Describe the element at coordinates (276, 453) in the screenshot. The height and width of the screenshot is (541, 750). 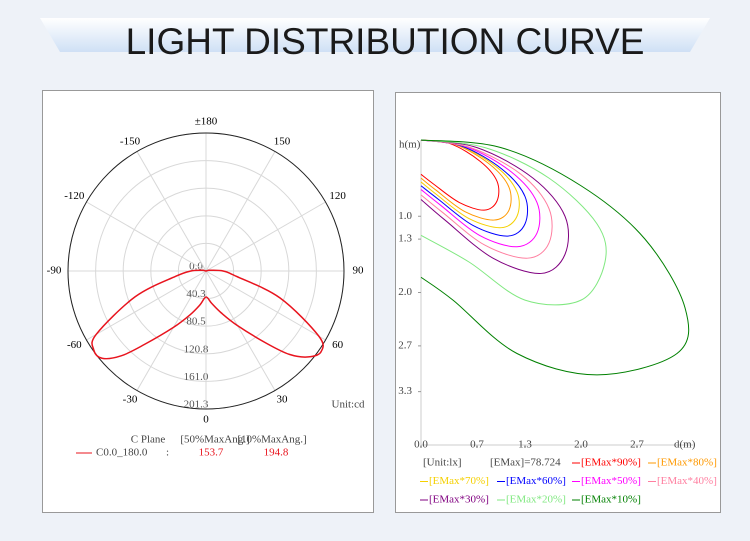
I see `tenth-max-angle: 194.8` at that location.